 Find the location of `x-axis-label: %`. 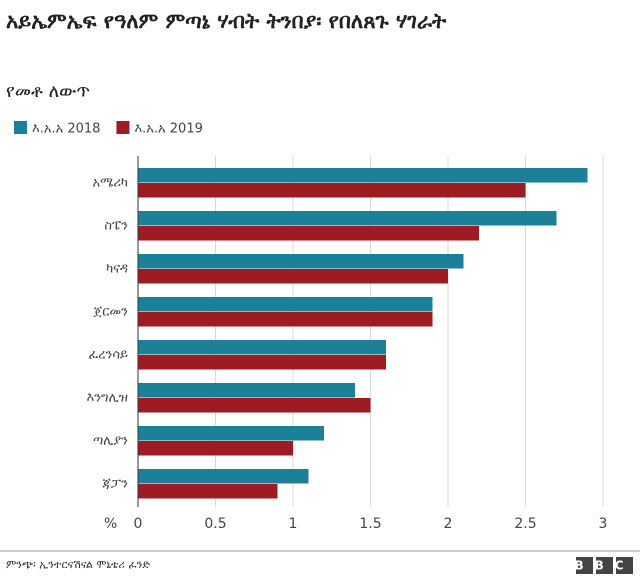

x-axis-label: % is located at coordinates (110, 524).